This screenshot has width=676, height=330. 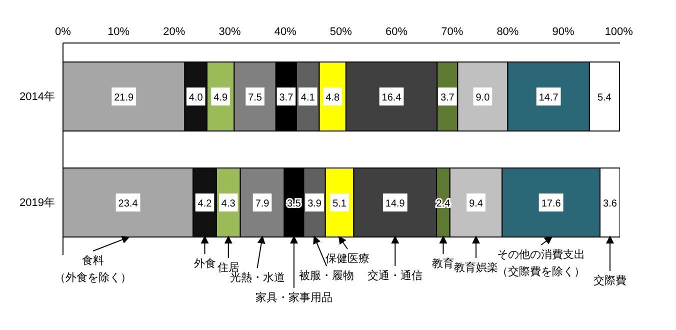 What do you see at coordinates (326, 275) in the screenshot?
I see `text: 被服・履物` at bounding box center [326, 275].